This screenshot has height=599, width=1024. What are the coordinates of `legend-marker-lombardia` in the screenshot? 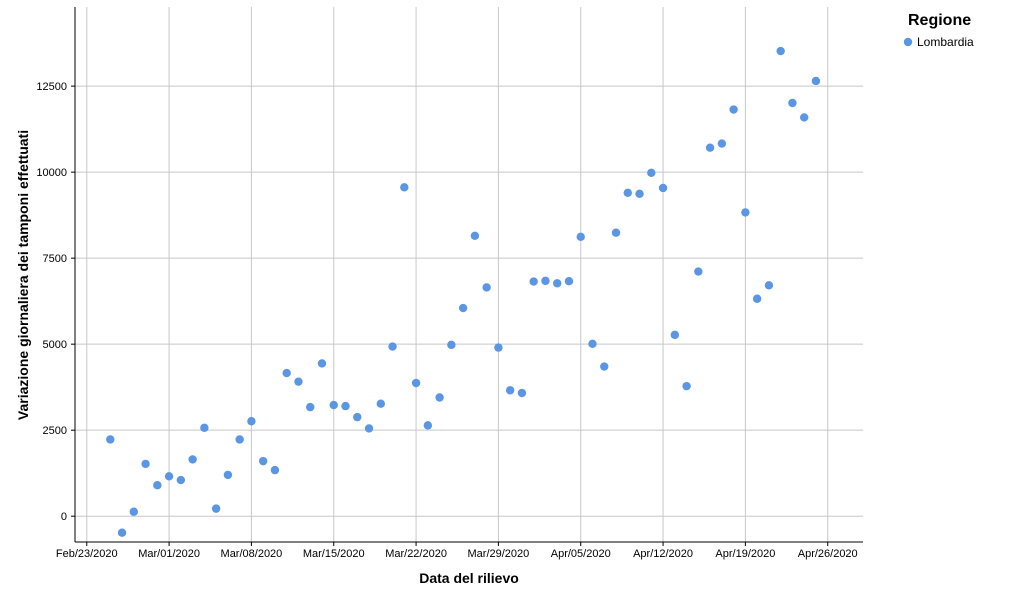 It's located at (908, 42).